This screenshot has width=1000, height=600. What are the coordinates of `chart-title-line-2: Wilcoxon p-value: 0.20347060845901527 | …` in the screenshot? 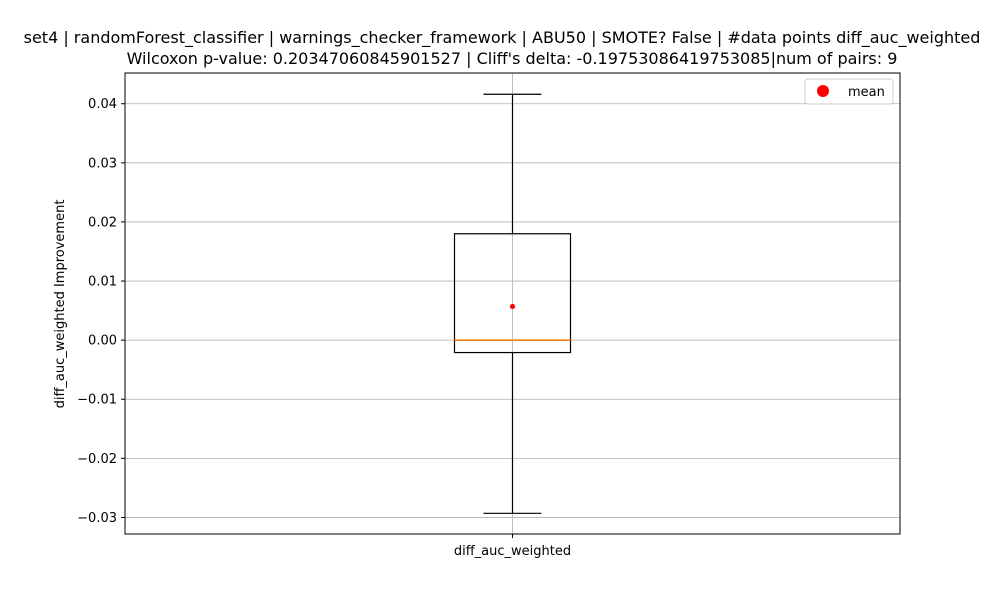 It's located at (512, 58).